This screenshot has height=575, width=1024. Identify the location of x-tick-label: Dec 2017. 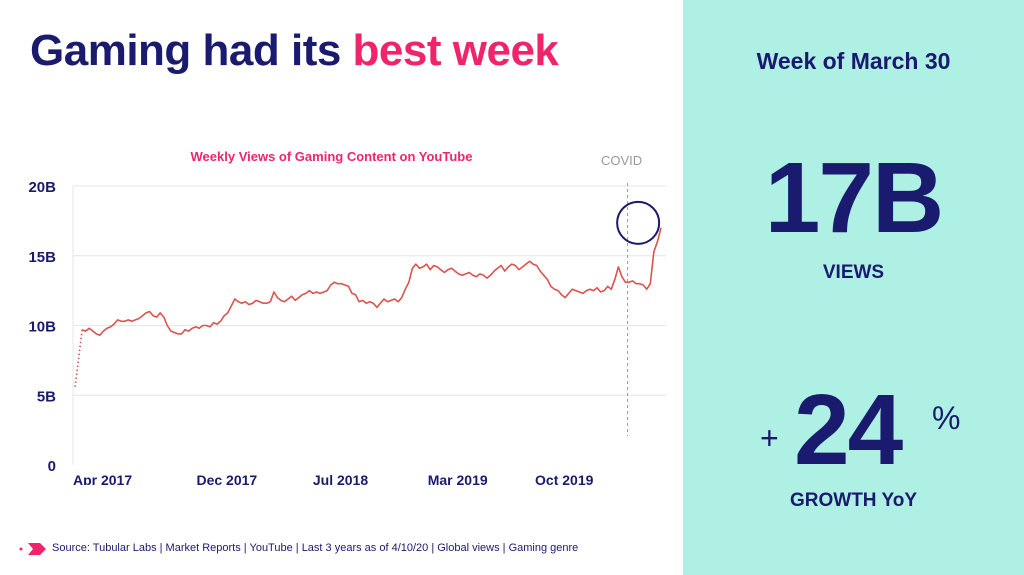
(226, 478).